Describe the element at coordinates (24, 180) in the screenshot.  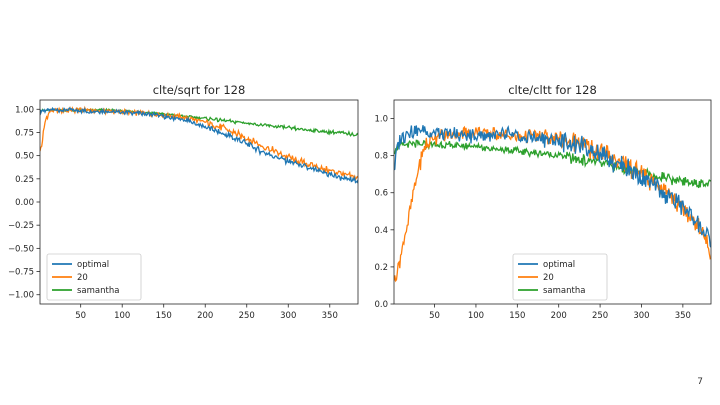
I see `y-tick-label: 0.25` at that location.